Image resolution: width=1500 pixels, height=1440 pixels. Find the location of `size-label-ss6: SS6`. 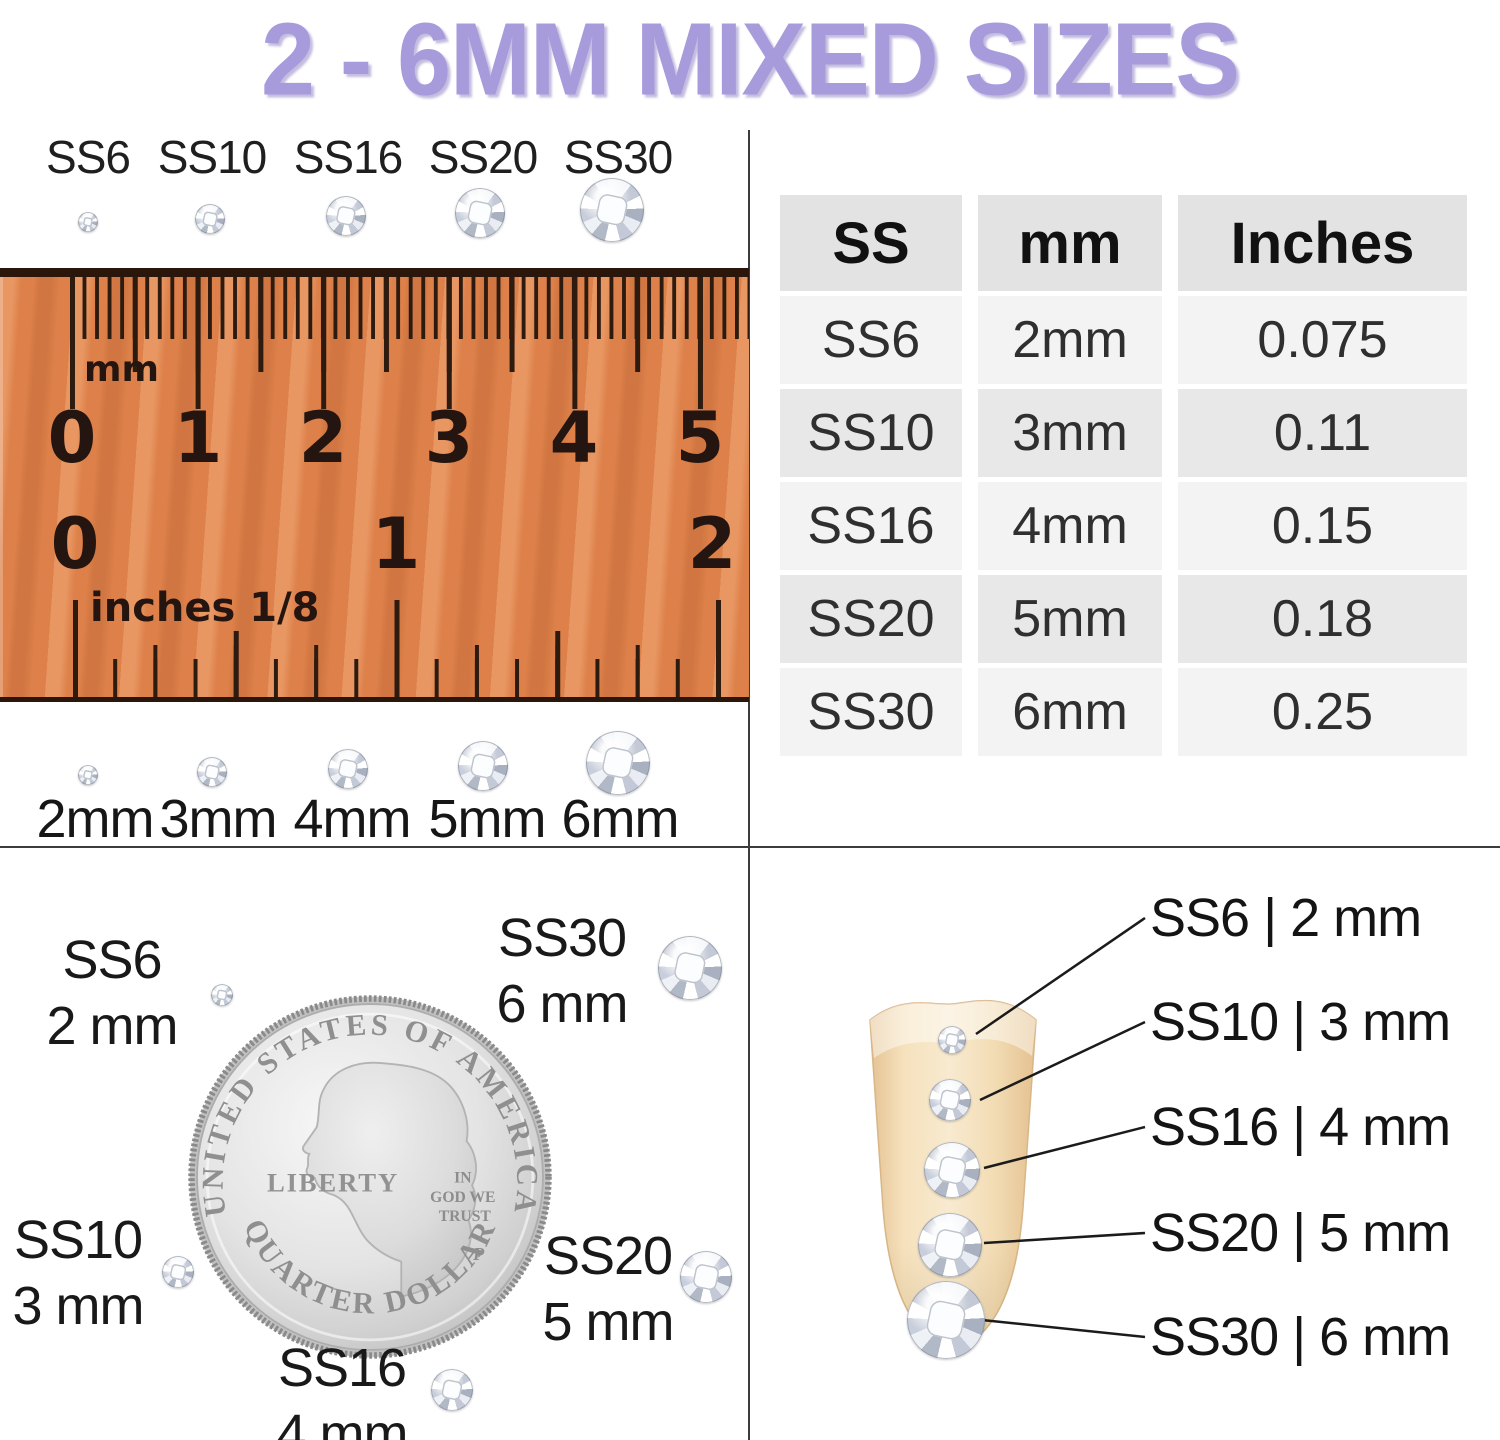

size-label-ss6: SS6 is located at coordinates (88, 157).